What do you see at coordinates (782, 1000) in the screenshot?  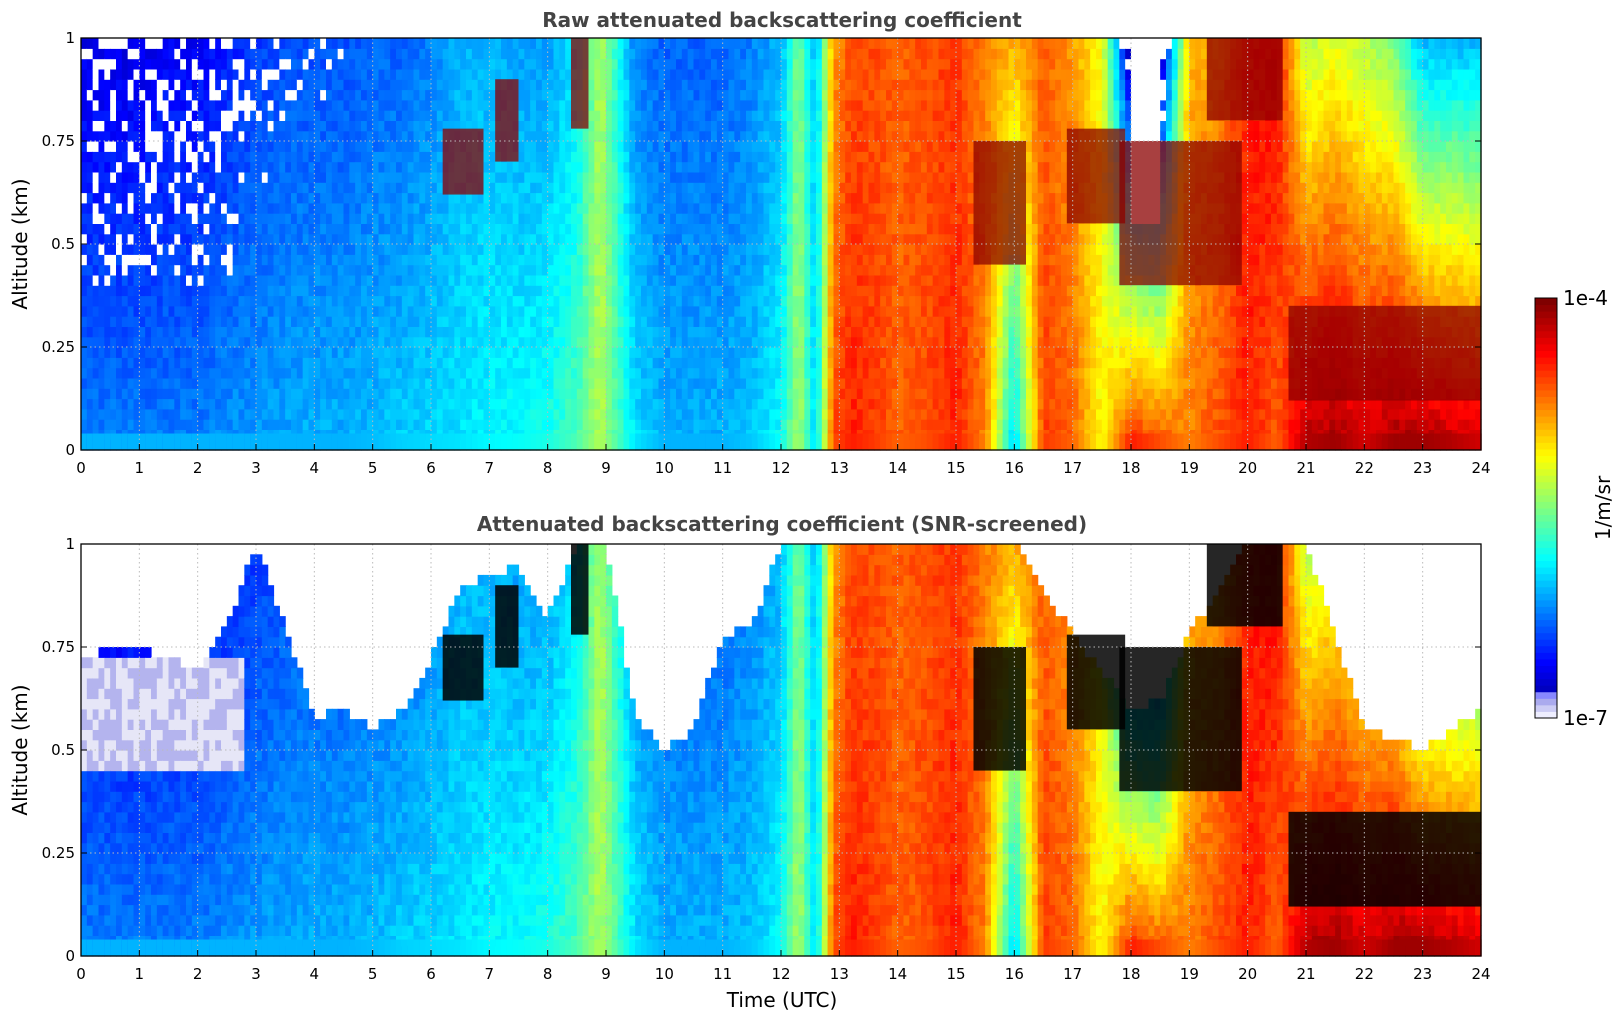 I see `x-axis-label: Time (UTC)` at bounding box center [782, 1000].